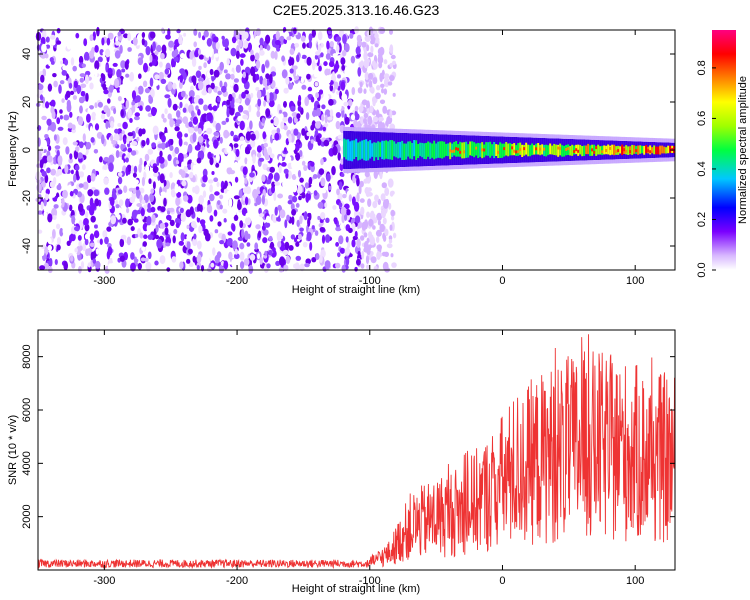 This screenshot has height=600, width=750. I want to click on colorbar-tick-label: 0.4, so click(702, 168).